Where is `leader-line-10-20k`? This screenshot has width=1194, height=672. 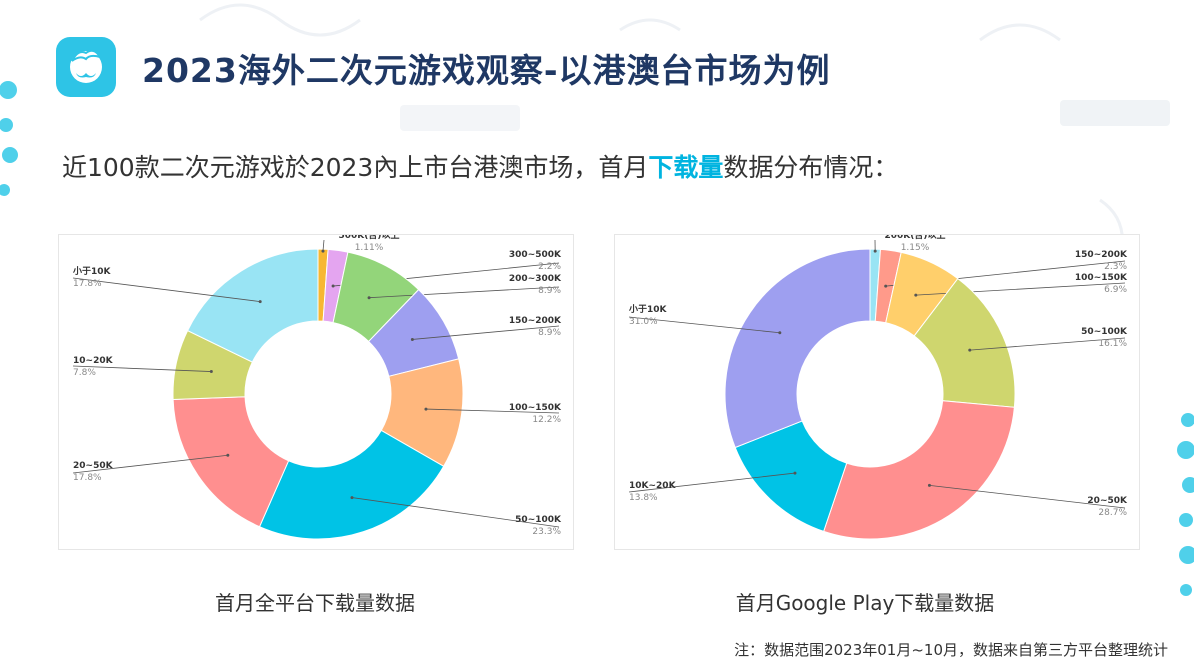 leader-line-10-20k is located at coordinates (142, 368).